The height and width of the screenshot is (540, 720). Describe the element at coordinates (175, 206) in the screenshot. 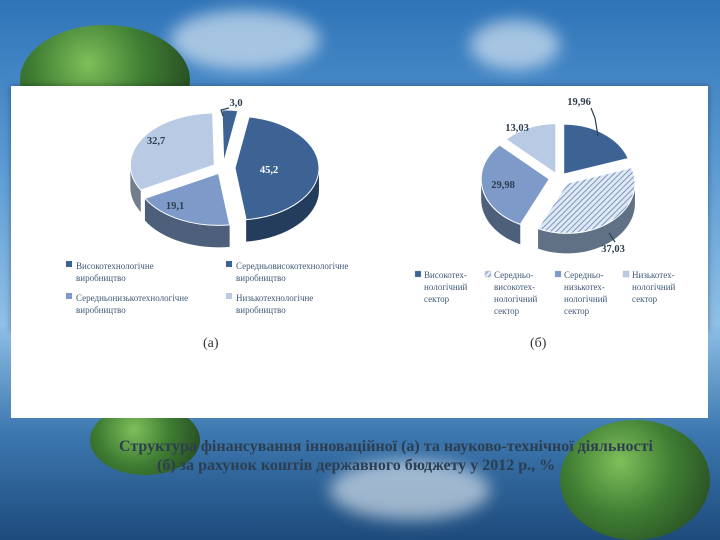

I see `slice-data-label: 19,1` at that location.